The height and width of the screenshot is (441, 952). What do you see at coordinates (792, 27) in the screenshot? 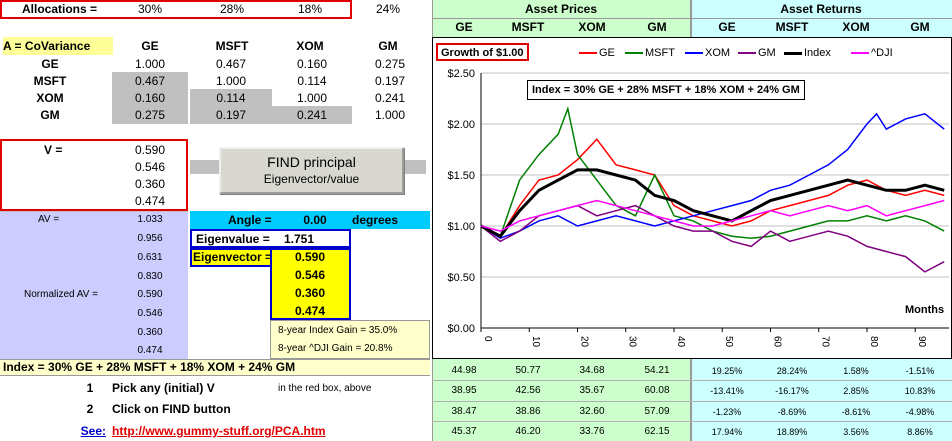
I see `returns-header-msft: MSFT` at bounding box center [792, 27].